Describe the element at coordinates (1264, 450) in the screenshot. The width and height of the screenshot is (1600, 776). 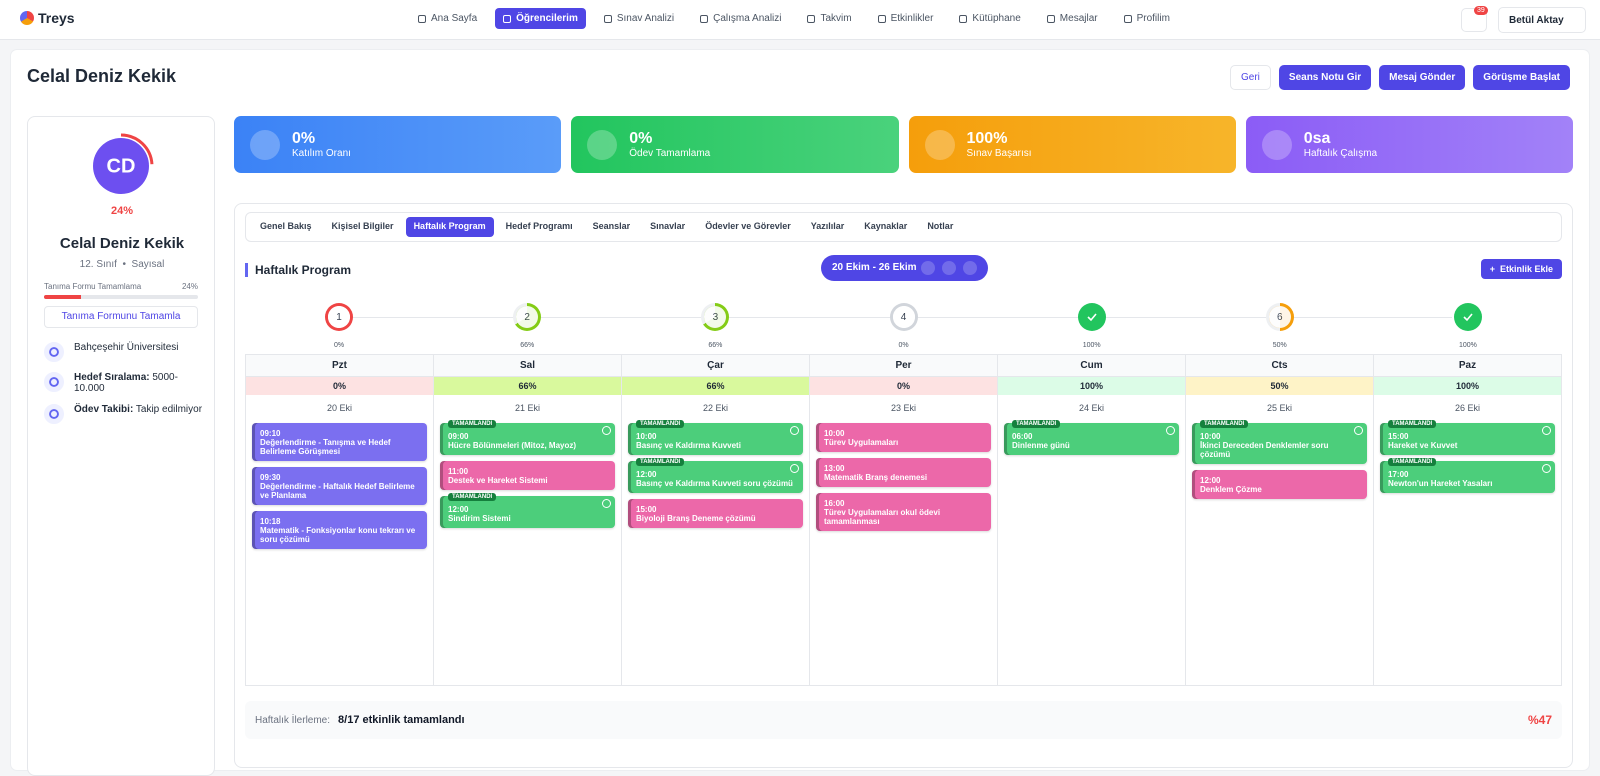
I see `event-title: İkinci Dereceden Denklemler soru çözümü` at that location.